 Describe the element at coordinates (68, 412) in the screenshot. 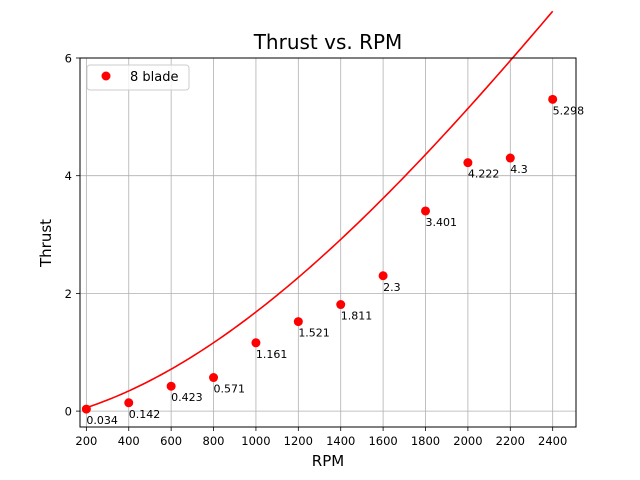

I see `y-tick-label-0: 0` at that location.